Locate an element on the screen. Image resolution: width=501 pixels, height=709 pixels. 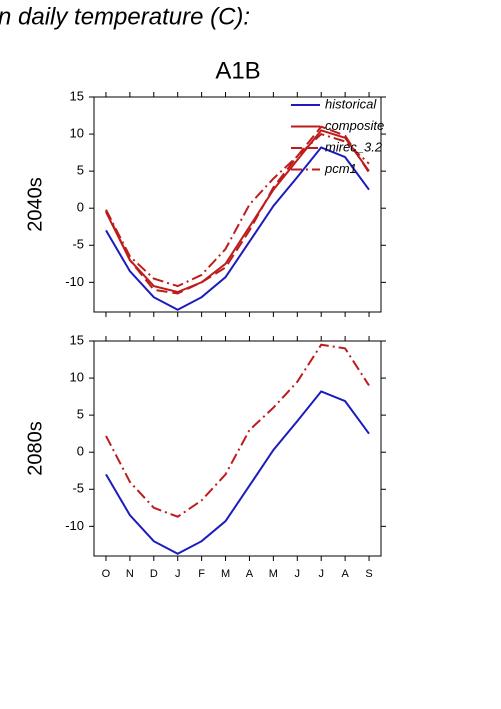
legend-label: pcm1 is located at coordinates (340, 168).